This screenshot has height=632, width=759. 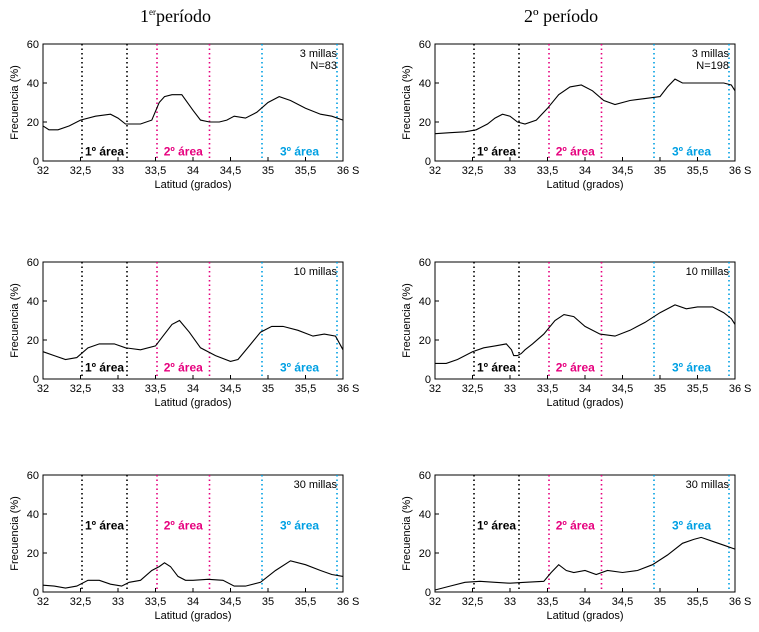 What do you see at coordinates (496, 151) in the screenshot?
I see `panel-2-area-label-1: 1º área` at bounding box center [496, 151].